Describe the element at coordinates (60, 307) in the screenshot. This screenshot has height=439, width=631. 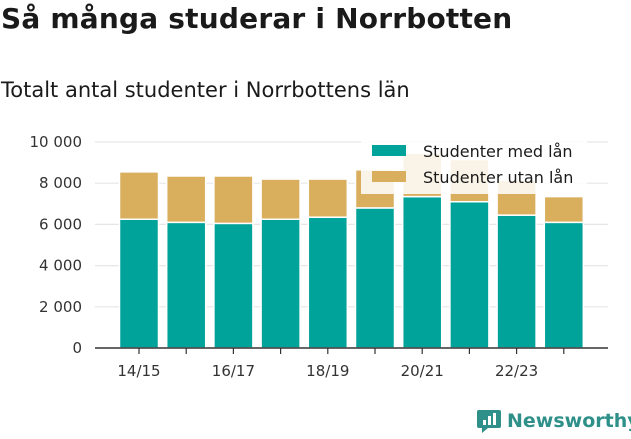
I see `y-tick-label: 2 000` at that location.